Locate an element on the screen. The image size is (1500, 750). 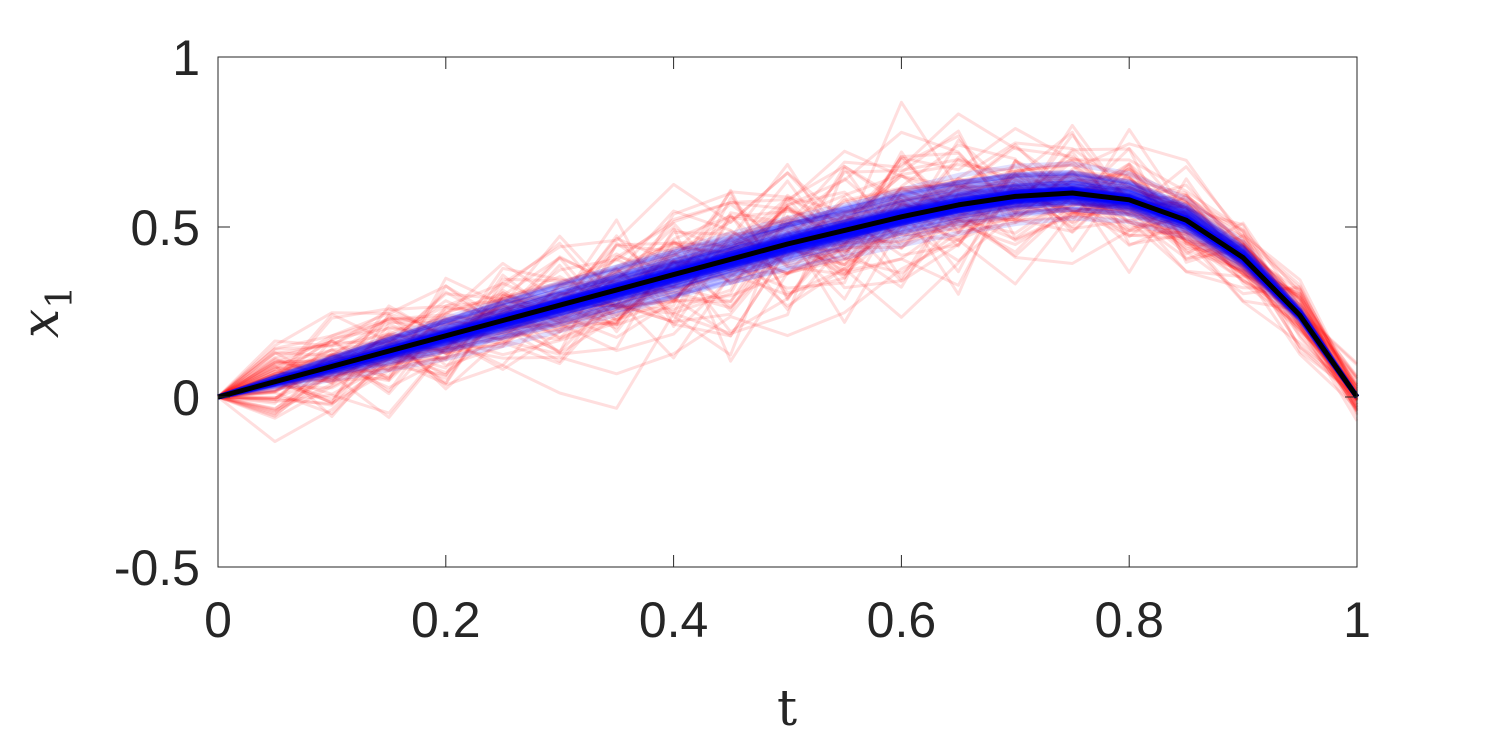
y-tick-label: -0.5 is located at coordinates (157, 568).